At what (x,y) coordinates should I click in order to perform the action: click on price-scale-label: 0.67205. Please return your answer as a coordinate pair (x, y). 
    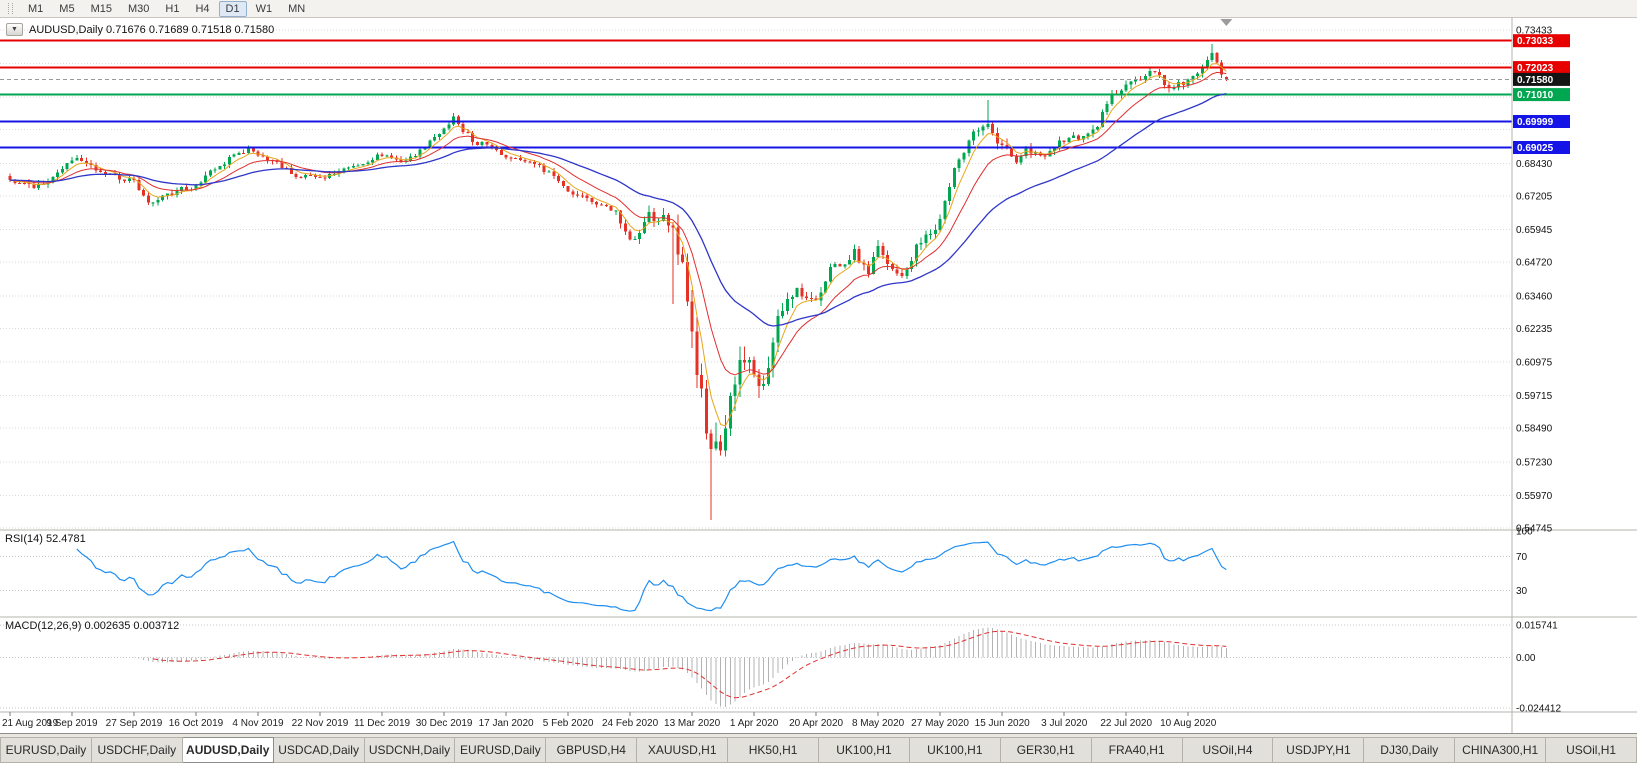
    Looking at the image, I should click on (1534, 197).